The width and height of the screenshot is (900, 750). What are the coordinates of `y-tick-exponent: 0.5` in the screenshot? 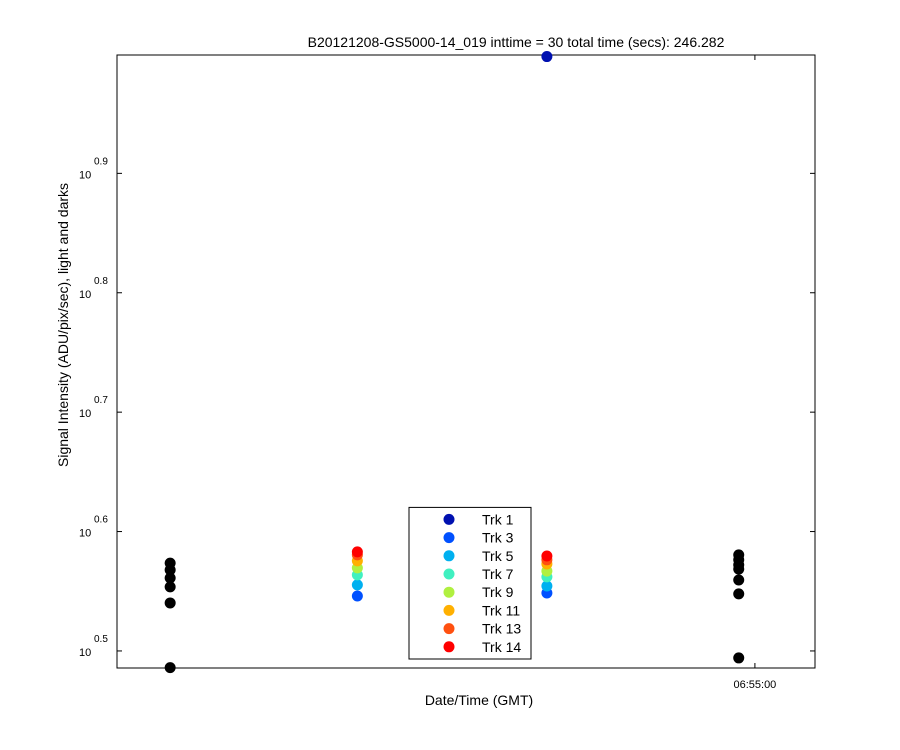 It's located at (101, 639).